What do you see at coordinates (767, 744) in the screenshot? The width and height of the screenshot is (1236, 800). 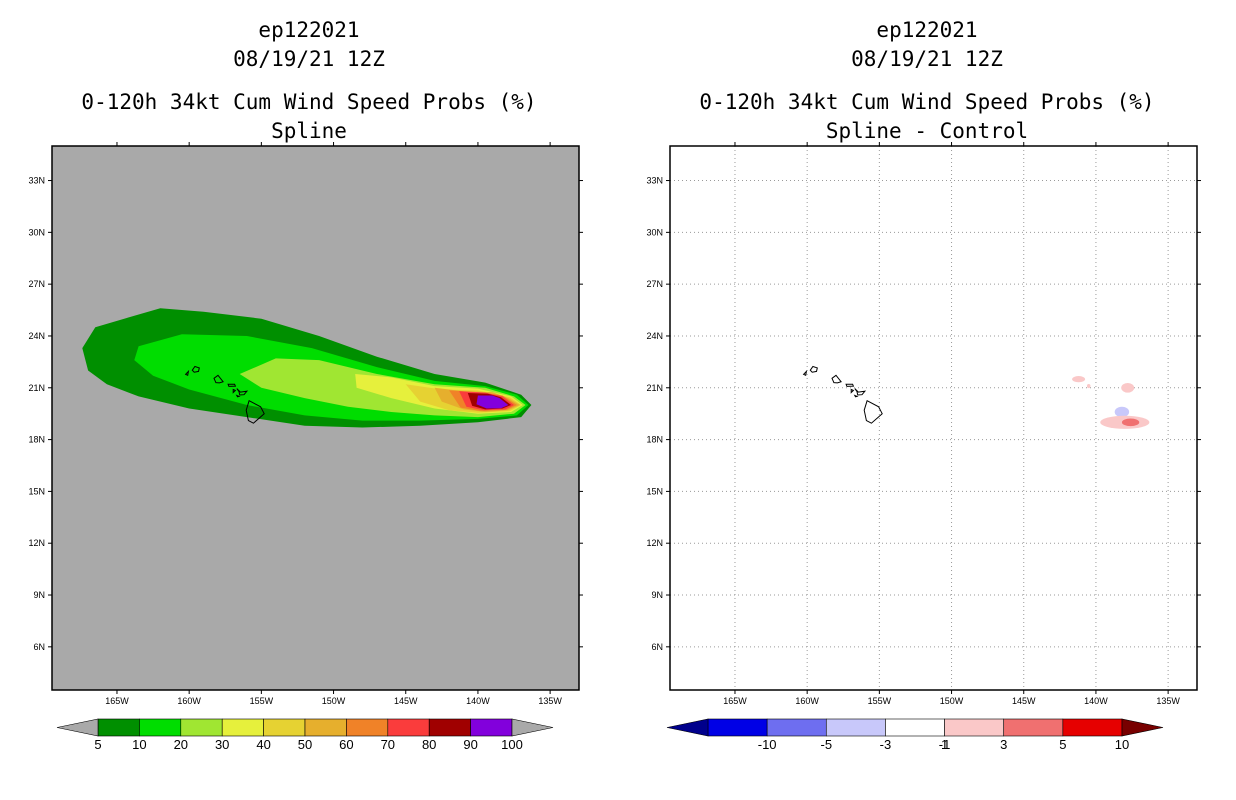 I see `colorbar-label: -10` at bounding box center [767, 744].